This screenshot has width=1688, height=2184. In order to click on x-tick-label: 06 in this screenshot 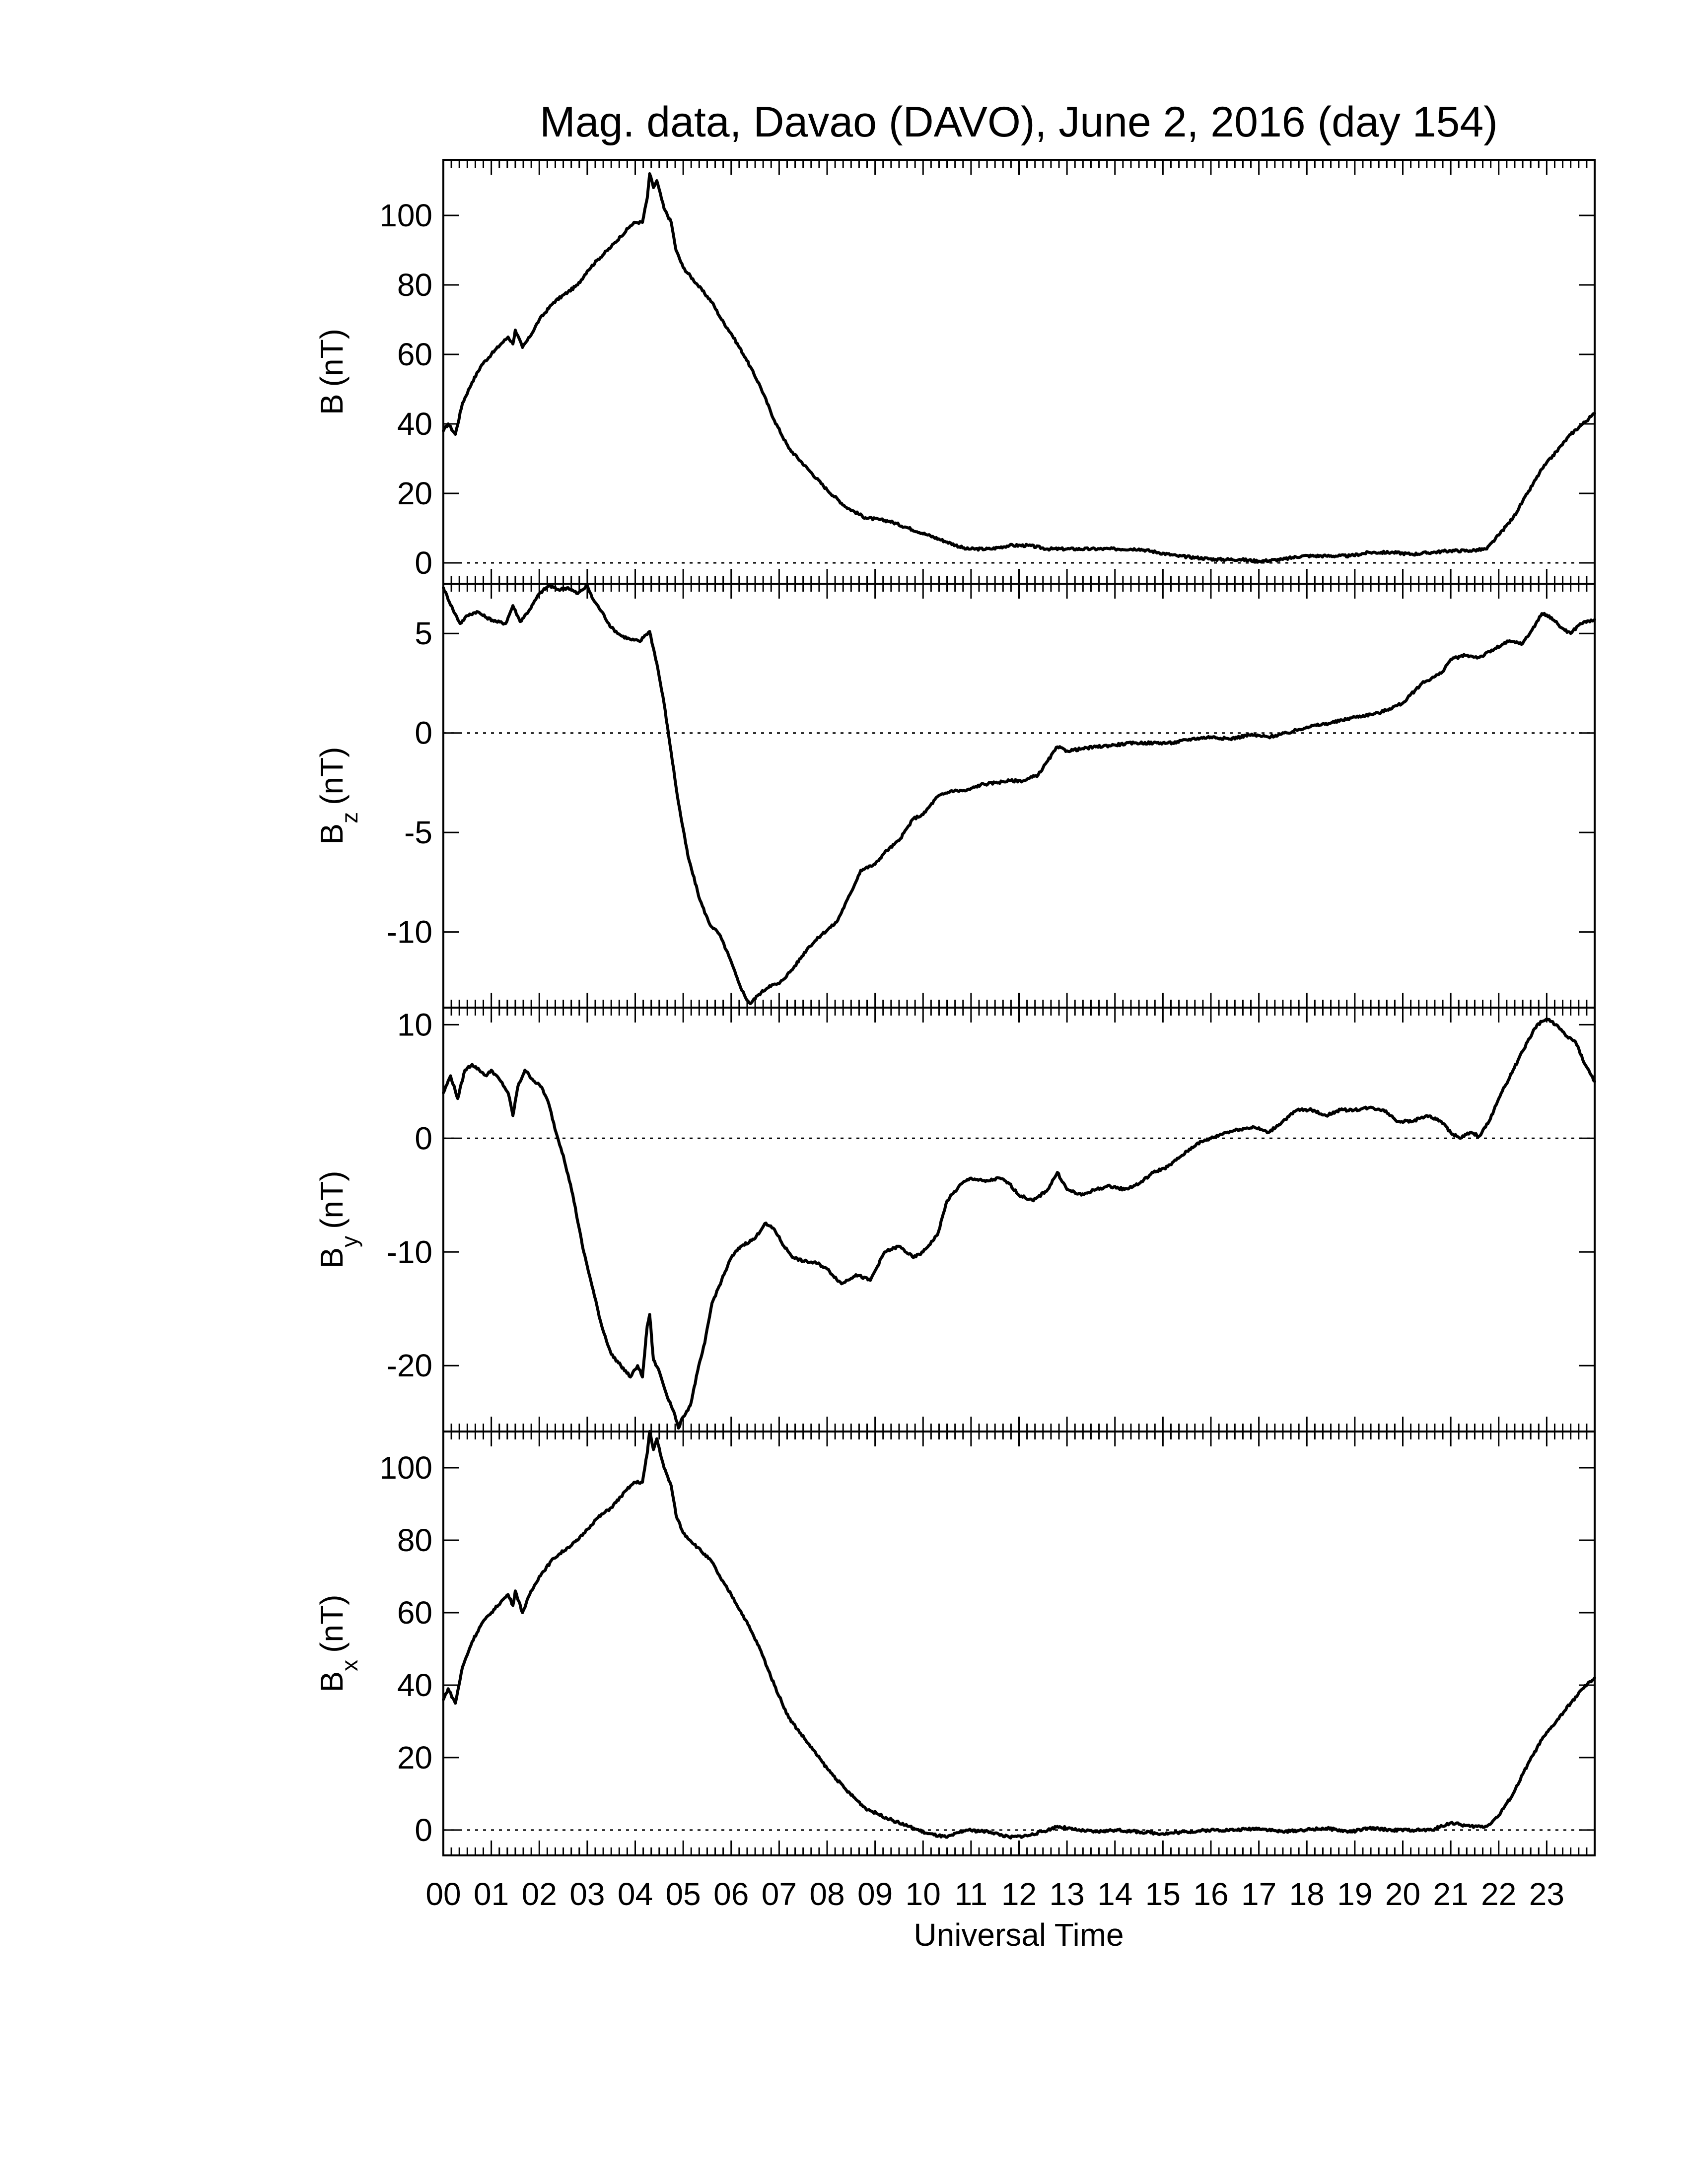, I will do `click(731, 1894)`.